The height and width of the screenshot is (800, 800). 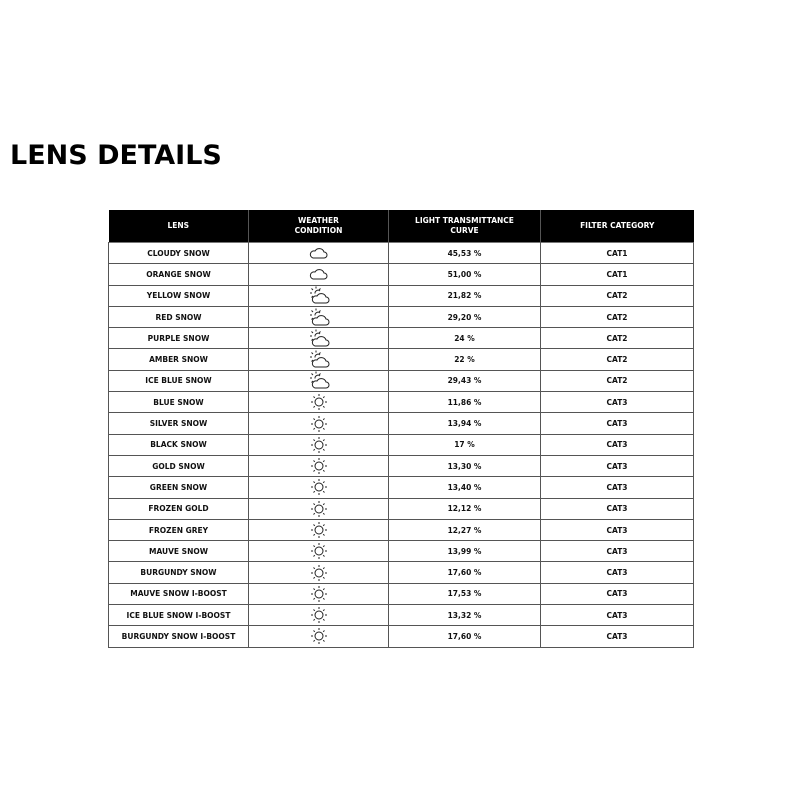 What do you see at coordinates (116, 155) in the screenshot?
I see `page-title: LENS DETAILS` at bounding box center [116, 155].